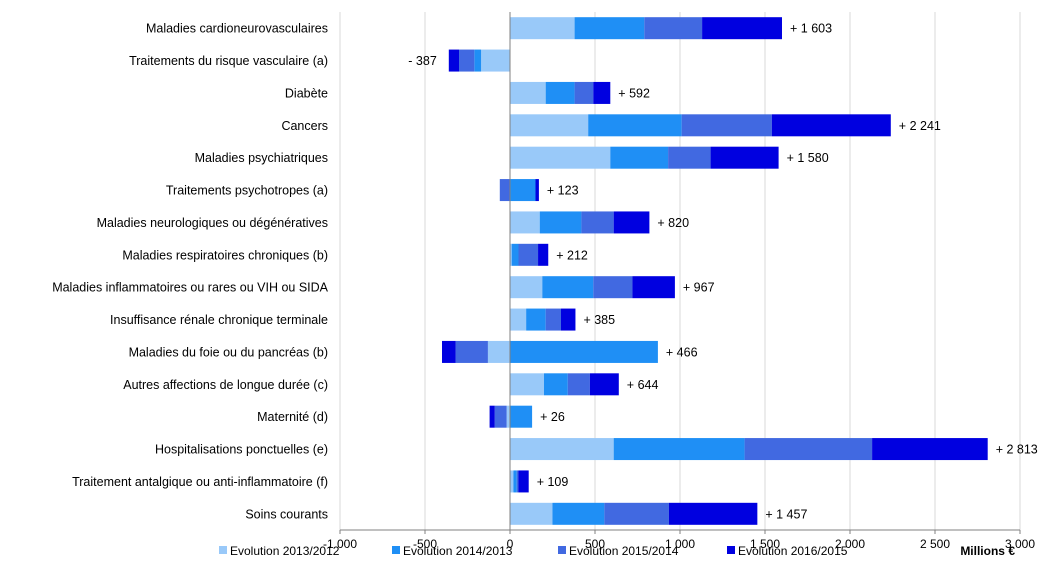  What do you see at coordinates (458, 551) in the screenshot?
I see `legend-label: Evolution 2014/2013` at bounding box center [458, 551].